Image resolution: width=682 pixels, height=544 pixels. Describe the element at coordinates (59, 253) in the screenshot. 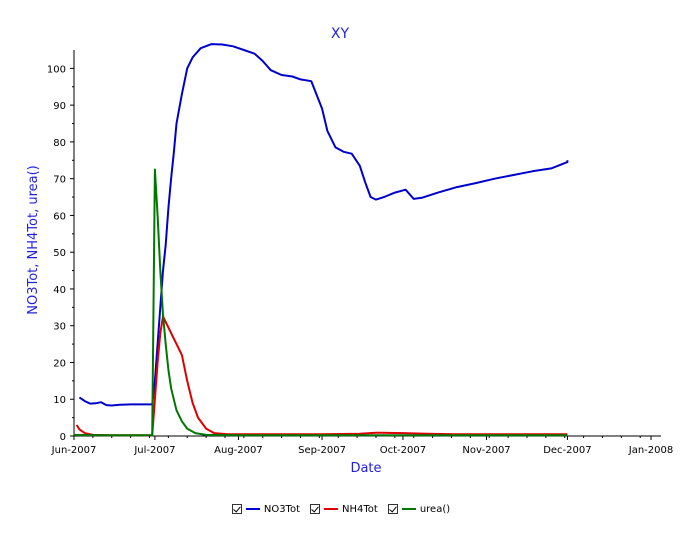

I see `y-tick-label: 50` at that location.